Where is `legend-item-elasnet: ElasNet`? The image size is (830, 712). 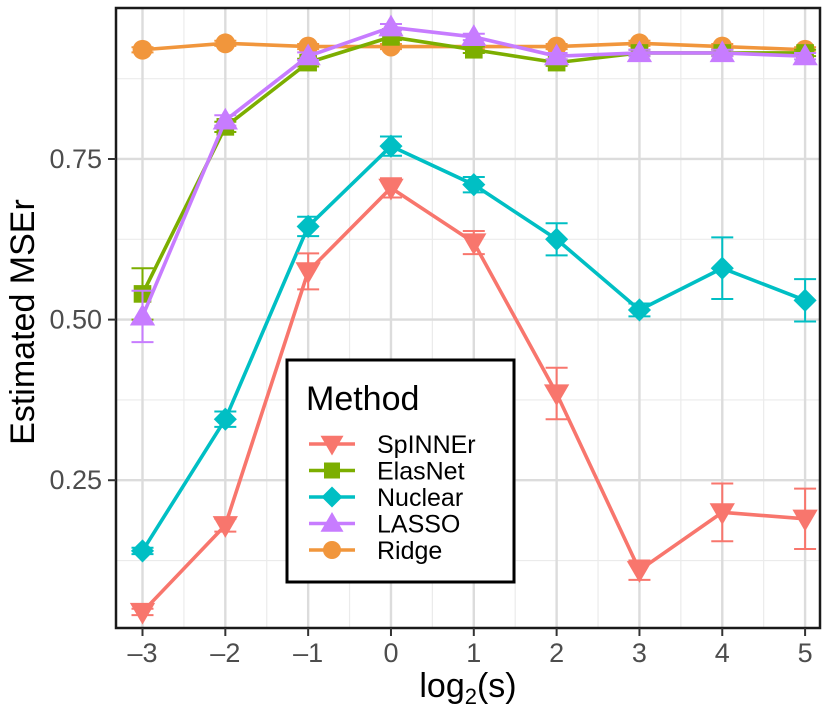
legend-item-elasnet: ElasNet is located at coordinates (387, 472).